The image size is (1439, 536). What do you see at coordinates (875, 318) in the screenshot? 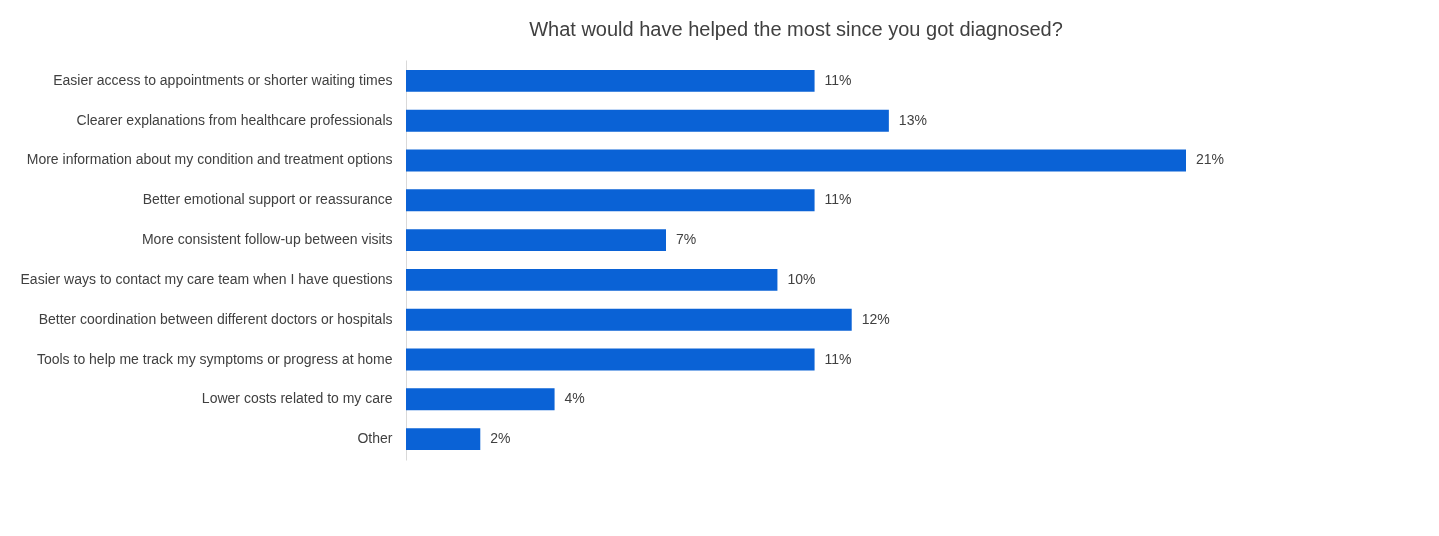
I see `data-label: 12%` at bounding box center [875, 318].